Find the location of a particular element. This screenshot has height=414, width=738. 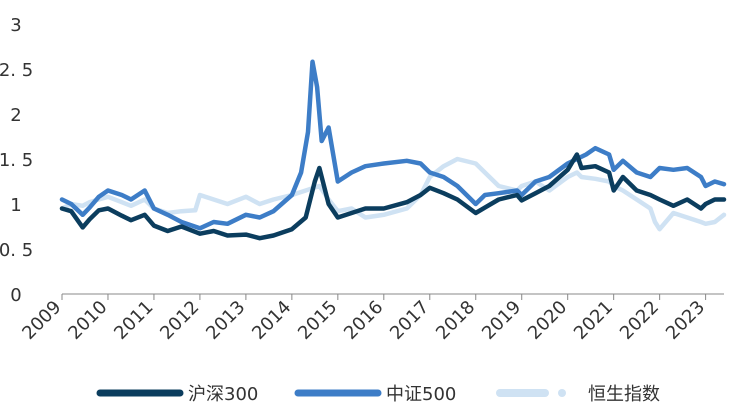

x-tick-label: 2010 is located at coordinates (87, 320).